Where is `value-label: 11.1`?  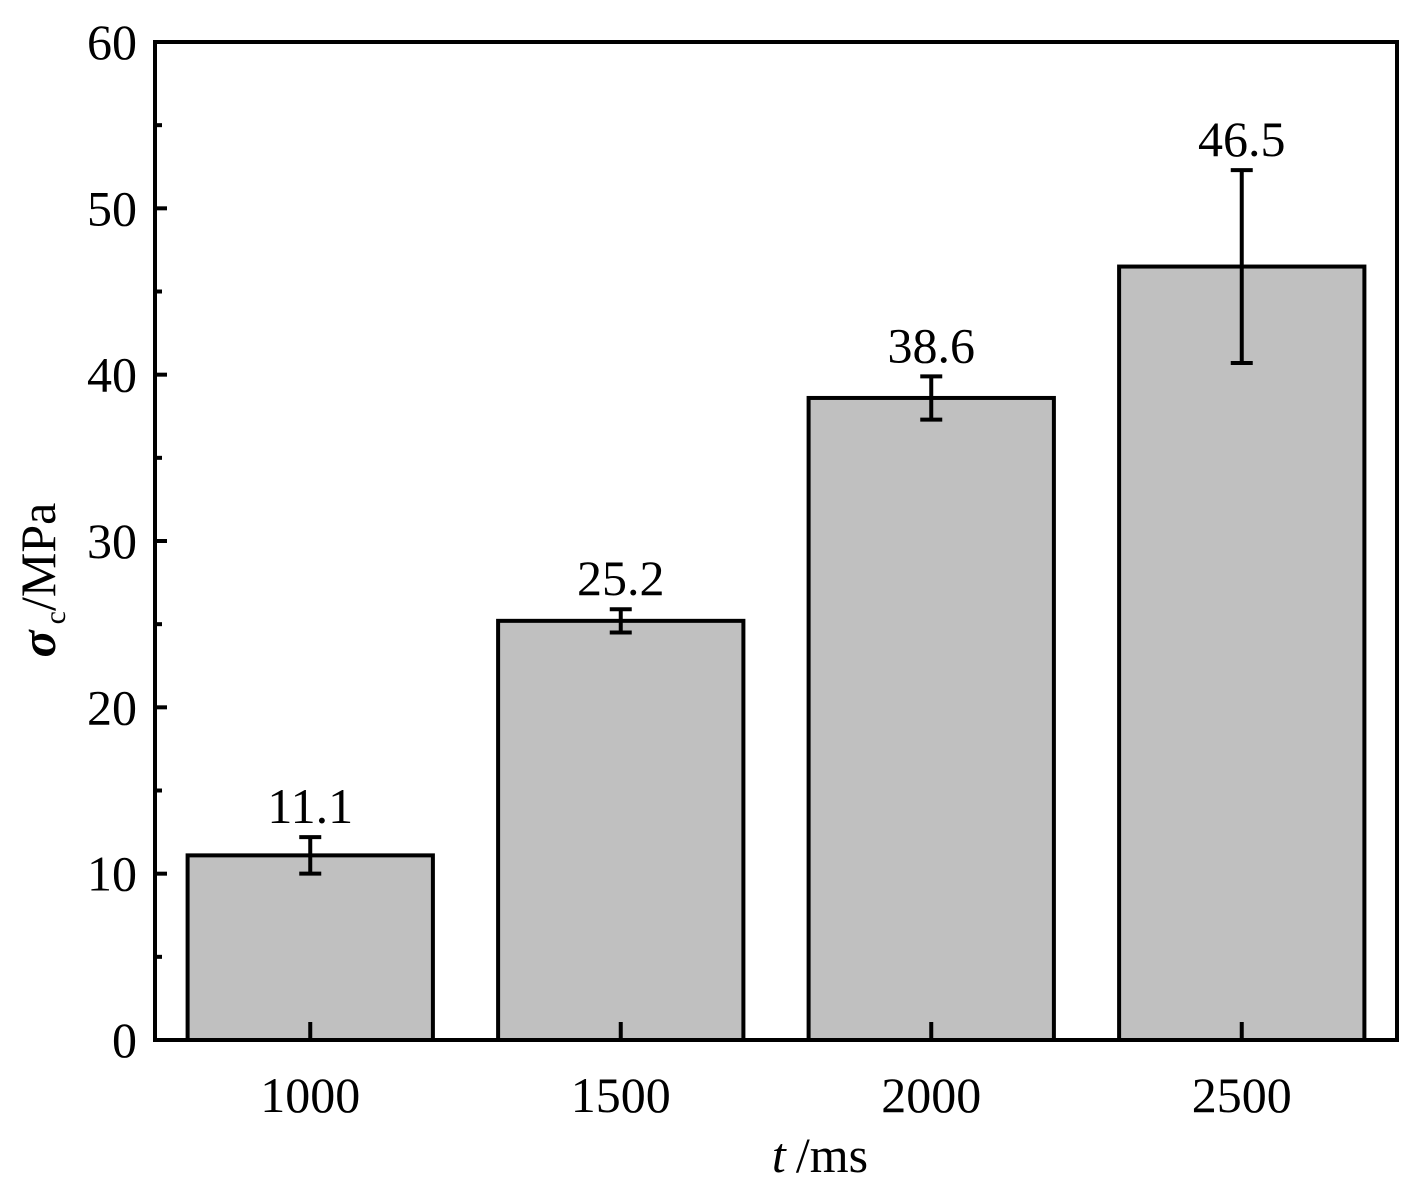 value-label: 11.1 is located at coordinates (310, 806).